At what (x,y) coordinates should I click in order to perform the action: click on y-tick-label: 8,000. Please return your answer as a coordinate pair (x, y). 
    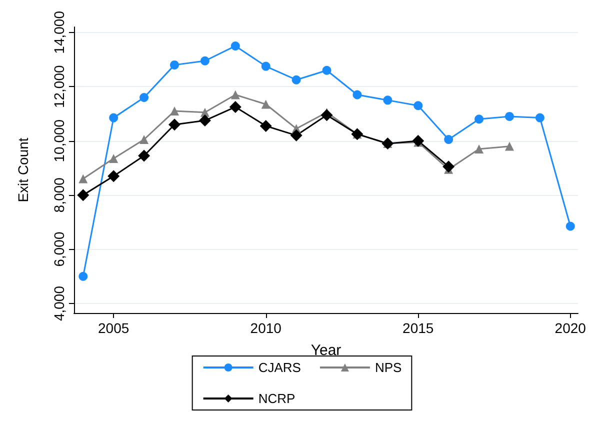
    Looking at the image, I should click on (59, 195).